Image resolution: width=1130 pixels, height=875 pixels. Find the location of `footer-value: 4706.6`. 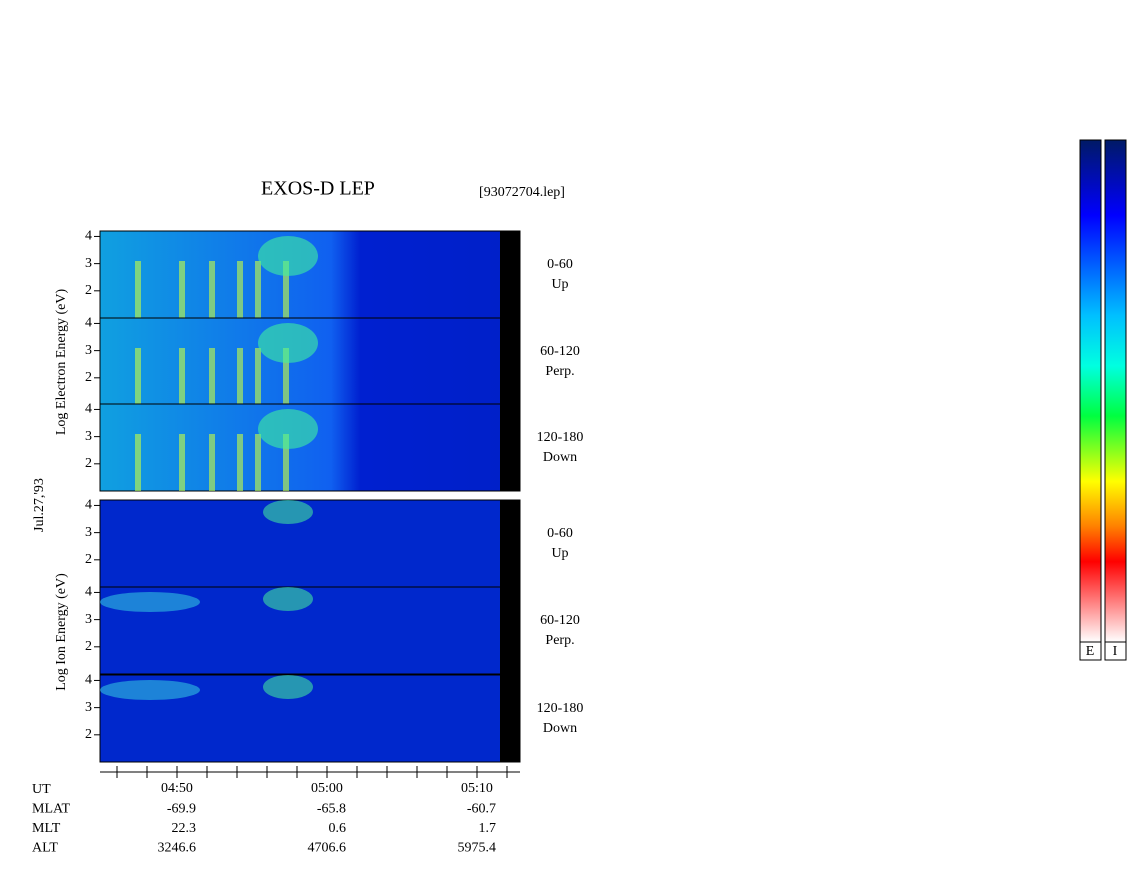

footer-value: 4706.6 is located at coordinates (327, 848).